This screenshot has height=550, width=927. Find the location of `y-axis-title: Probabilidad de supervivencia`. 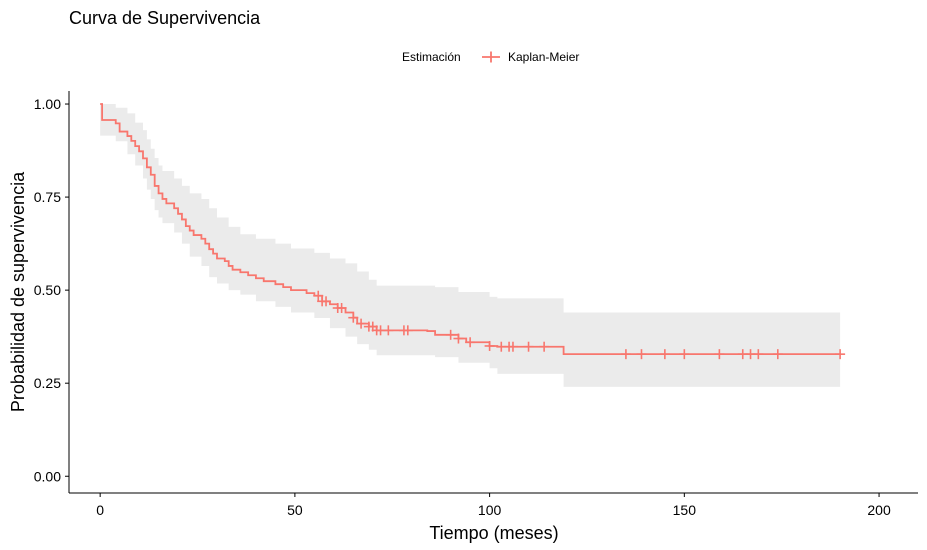

y-axis-title: Probabilidad de supervivencia is located at coordinates (18, 291).